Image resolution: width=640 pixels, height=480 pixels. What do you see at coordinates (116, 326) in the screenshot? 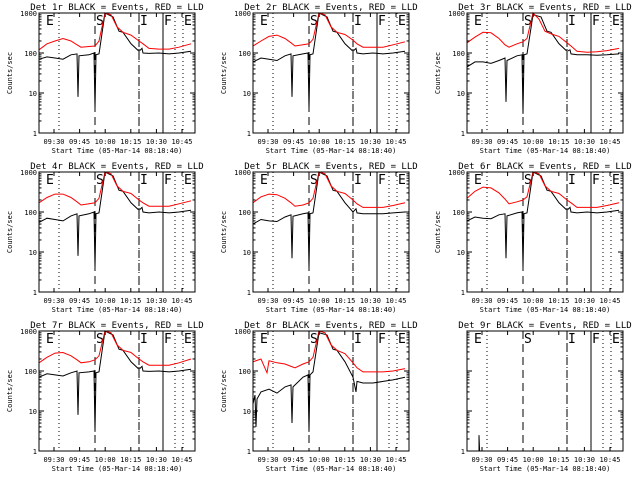
I see `panel-title: Det 7r BLACK = Events, RED = LLD` at bounding box center [116, 326].